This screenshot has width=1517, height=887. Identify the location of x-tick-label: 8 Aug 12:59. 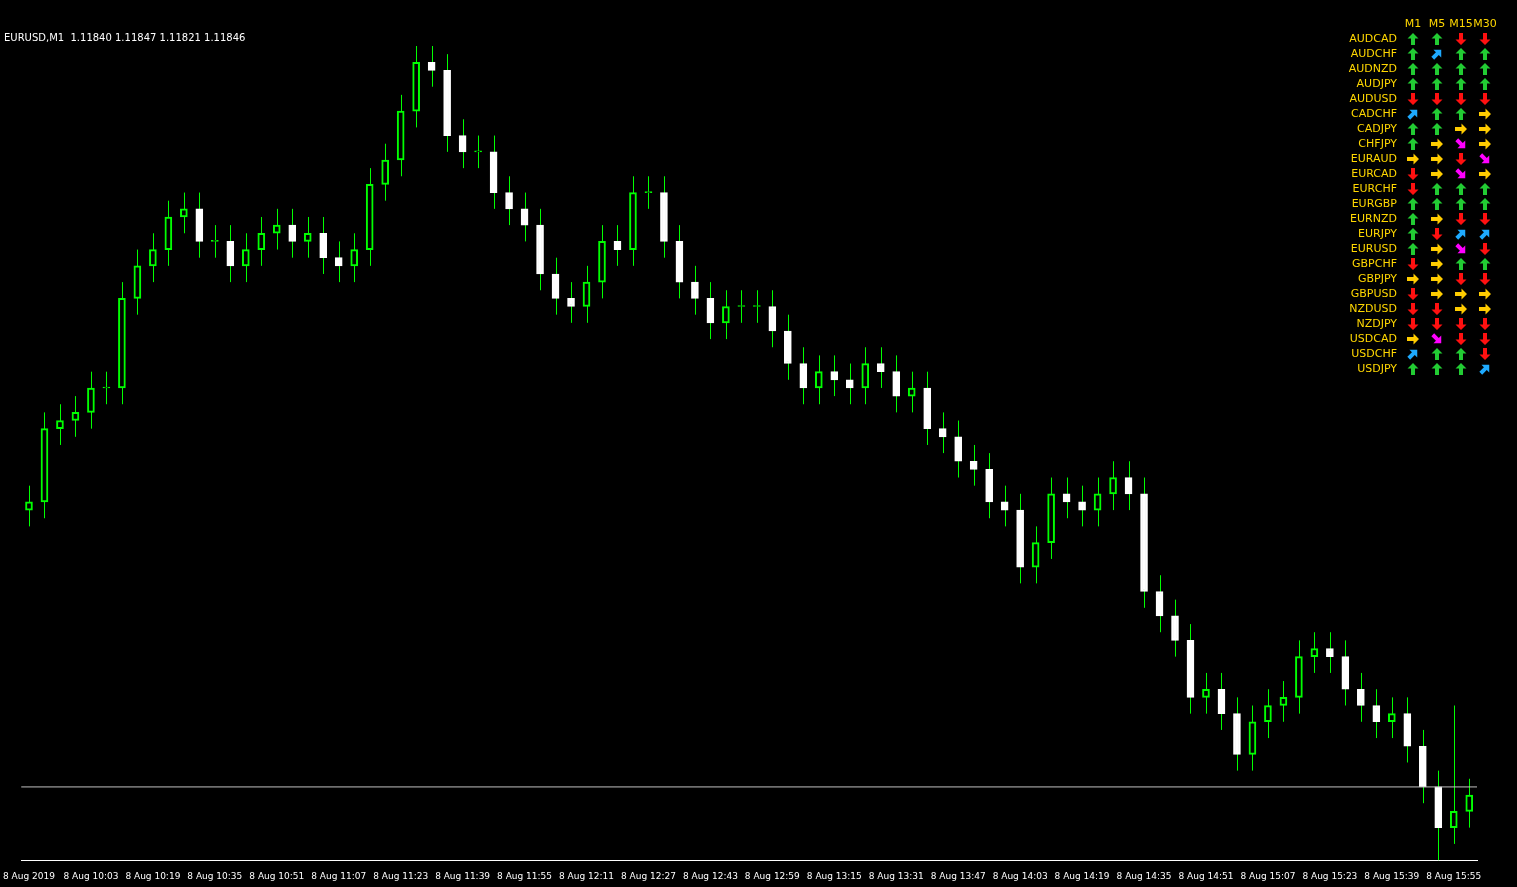
(772, 875).